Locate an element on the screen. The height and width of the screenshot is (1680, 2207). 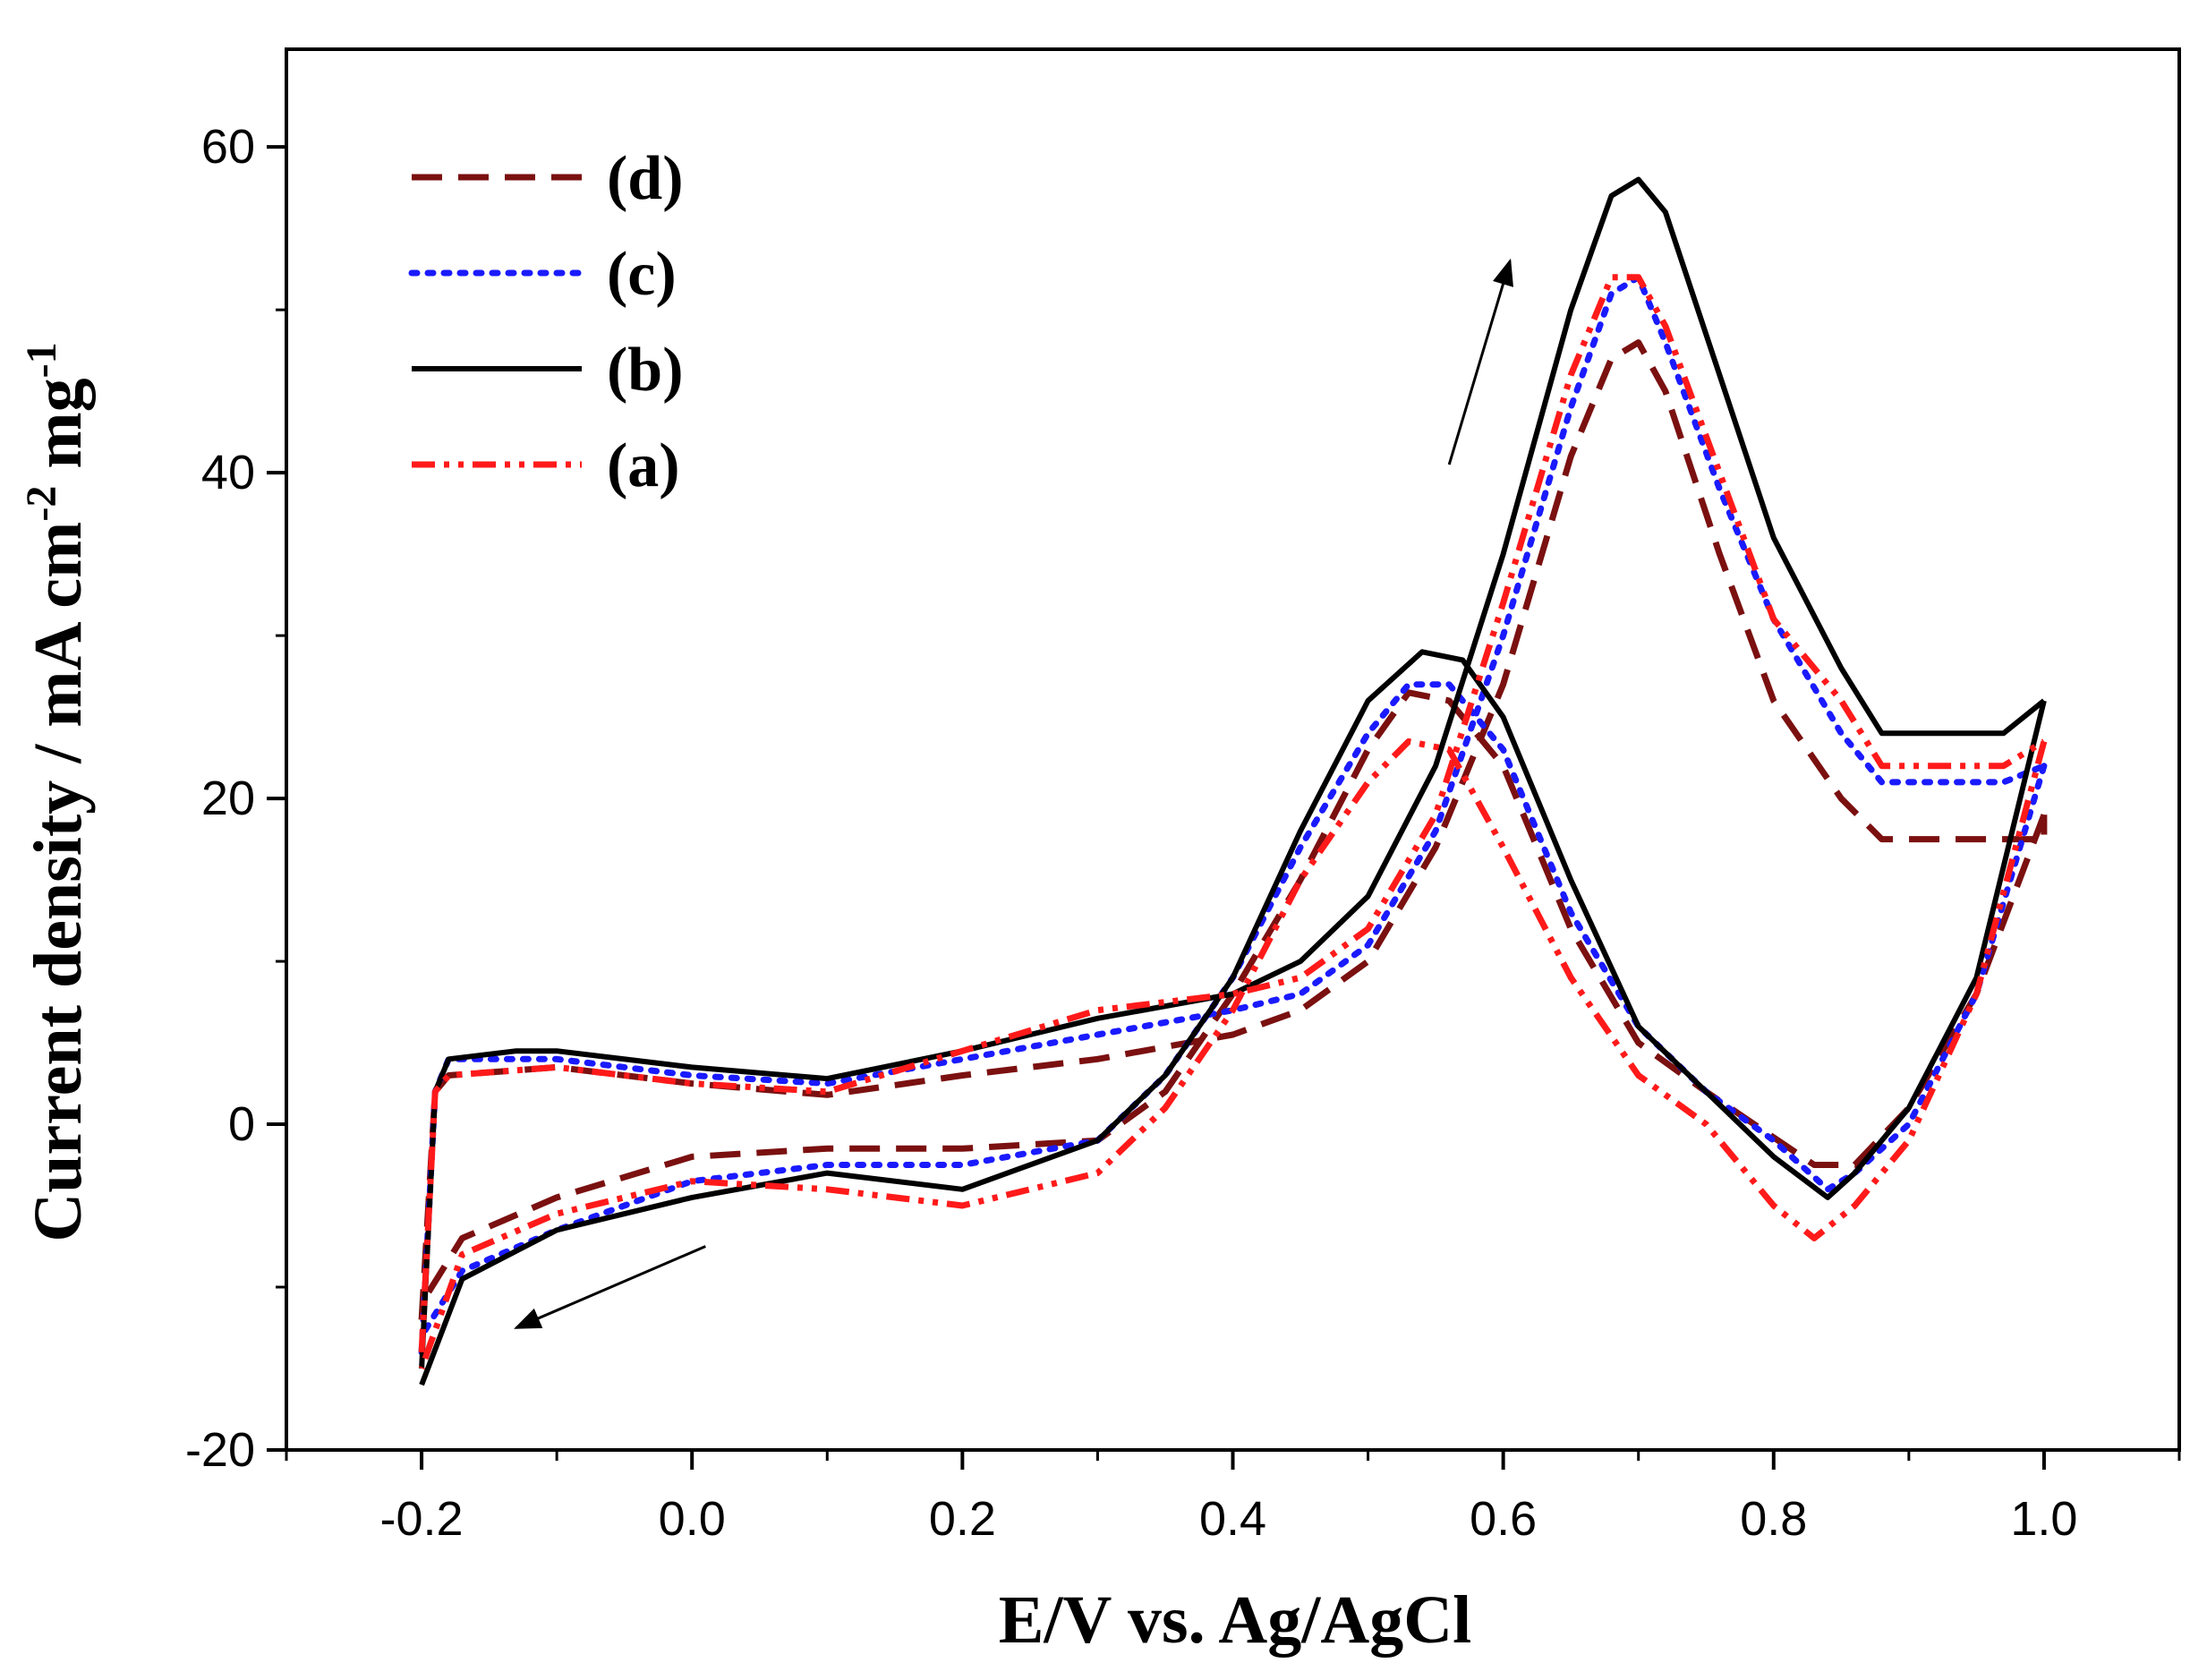
legend-label-a: (a) is located at coordinates (643, 465).